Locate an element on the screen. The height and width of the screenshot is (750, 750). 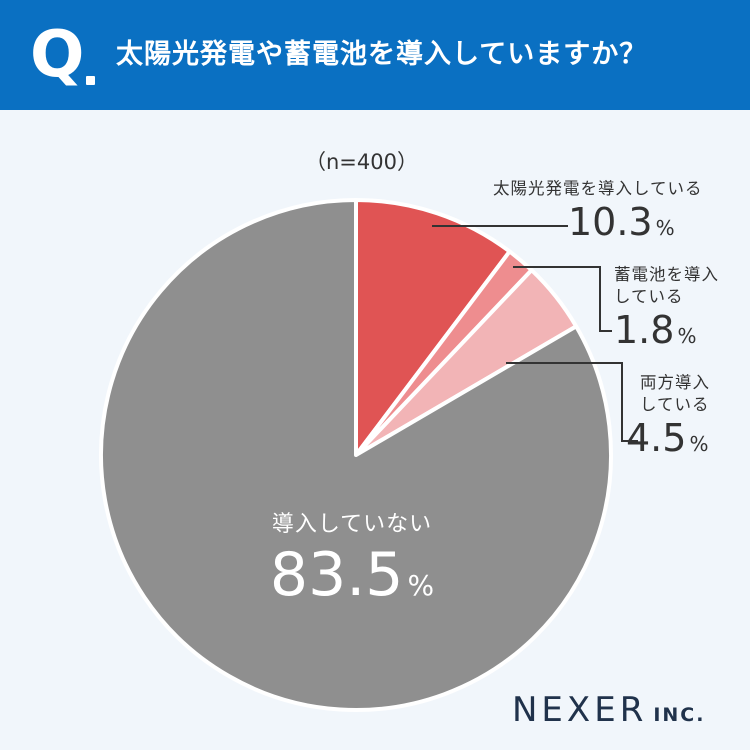
label-solar-value: 10.3 is located at coordinates (610, 222).